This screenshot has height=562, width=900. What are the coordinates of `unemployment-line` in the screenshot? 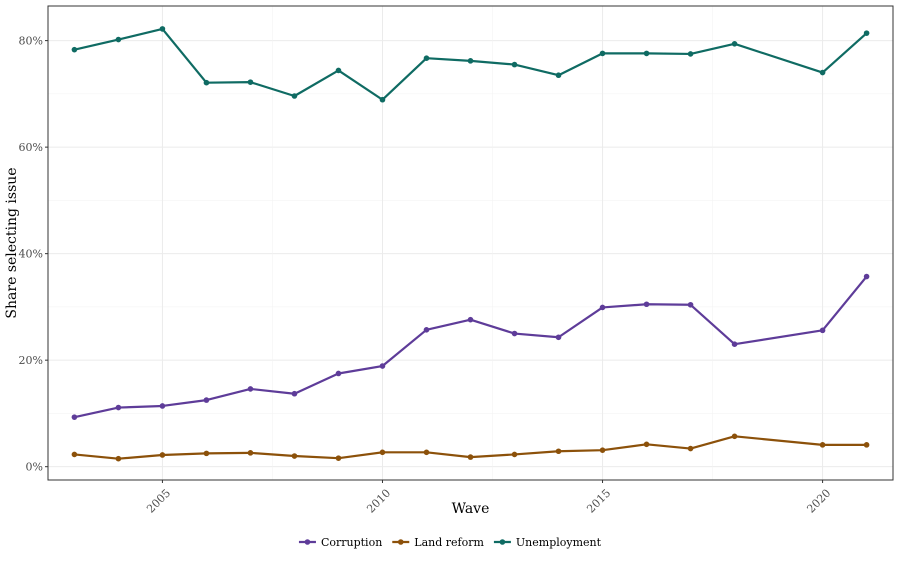 It's located at (471, 64).